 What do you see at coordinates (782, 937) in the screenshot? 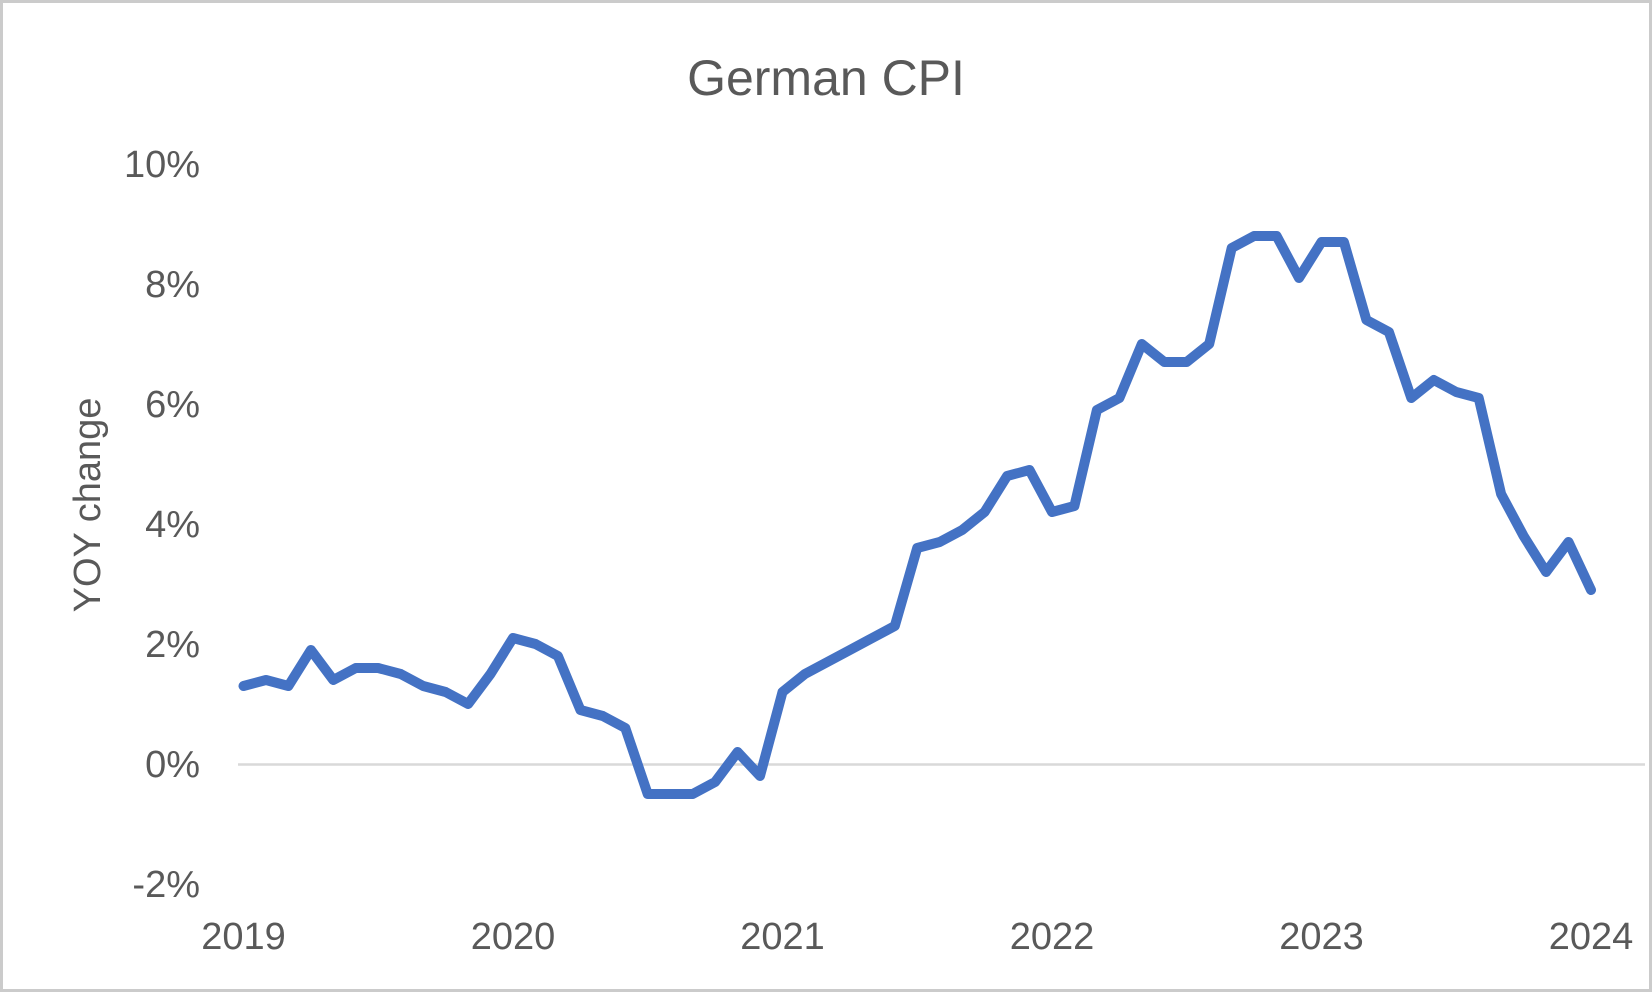
I see `x-tick-2021: 2021` at bounding box center [782, 937].